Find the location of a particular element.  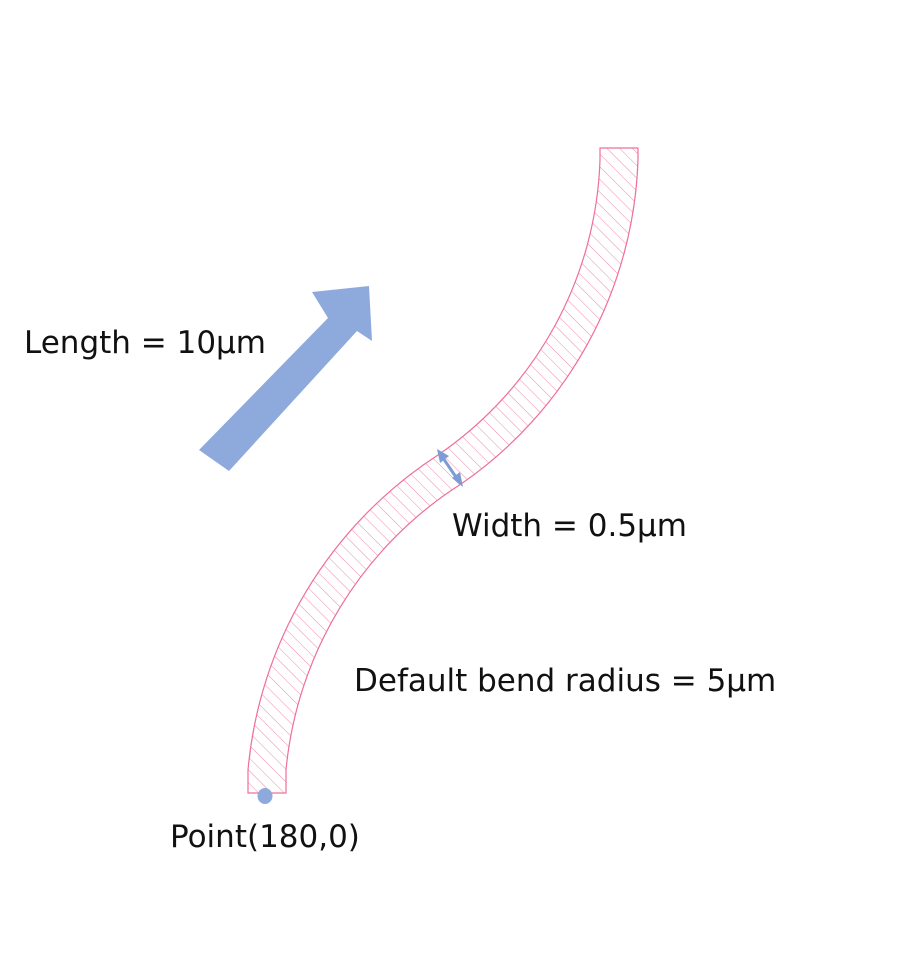

width-label: Width = 0.5μm is located at coordinates (569, 526).